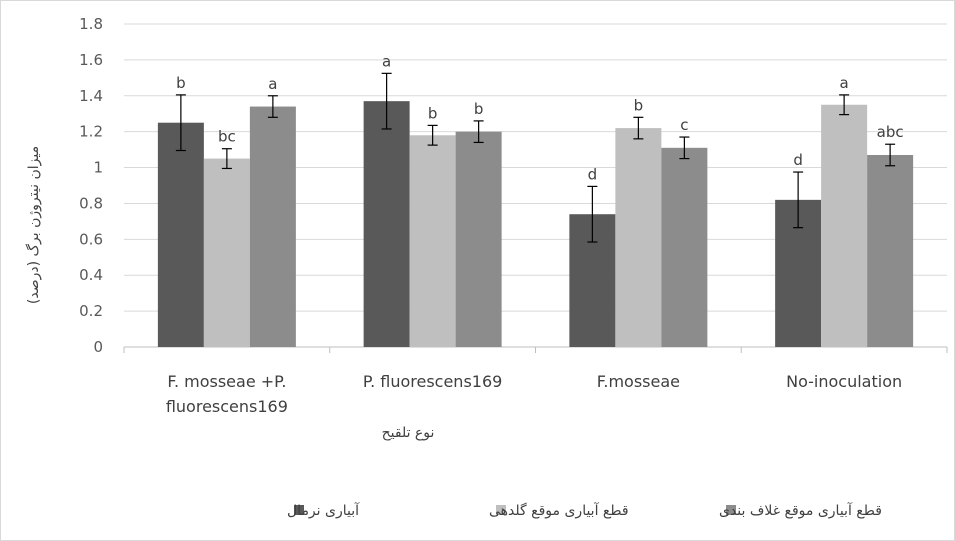  I want to click on category-label: No-inoculation, so click(844, 381).